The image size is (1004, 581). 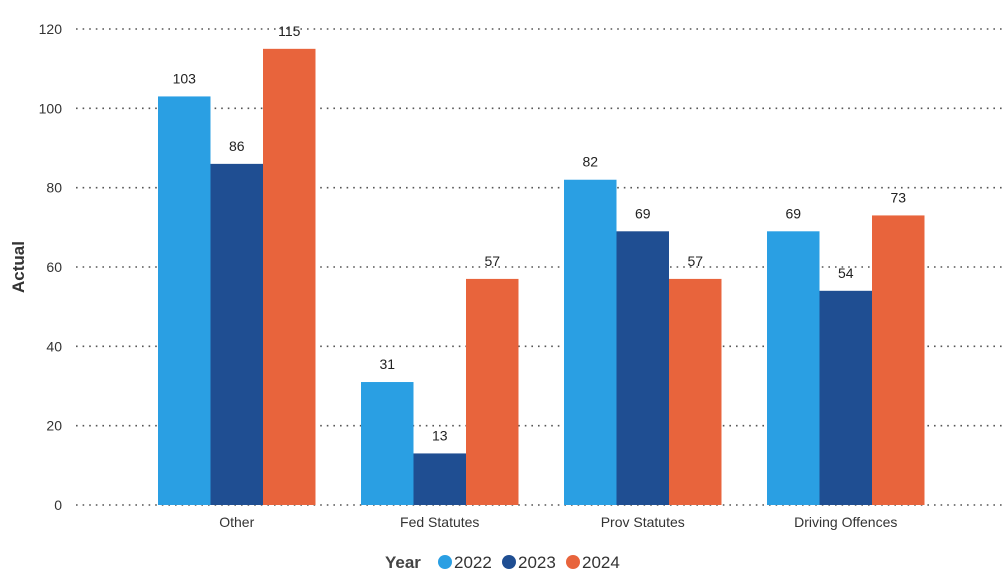 I want to click on y-tick-label: 120, so click(x=51, y=29).